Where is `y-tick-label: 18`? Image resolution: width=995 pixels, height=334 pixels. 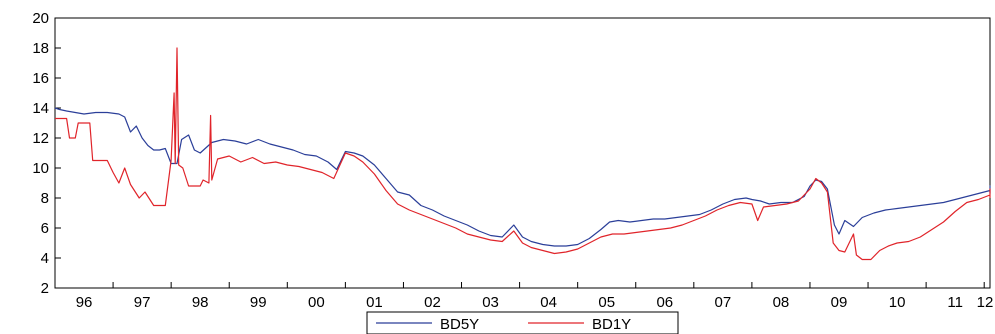
y-tick-label: 18 is located at coordinates (40, 48).